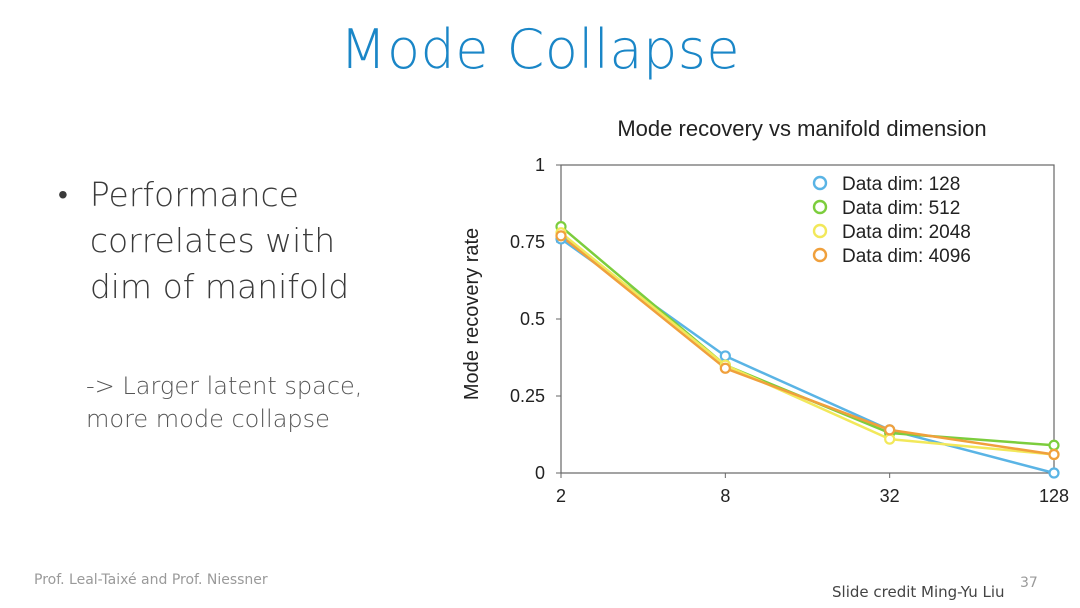 The height and width of the screenshot is (608, 1080). I want to click on y-tick-label: 1, so click(540, 165).